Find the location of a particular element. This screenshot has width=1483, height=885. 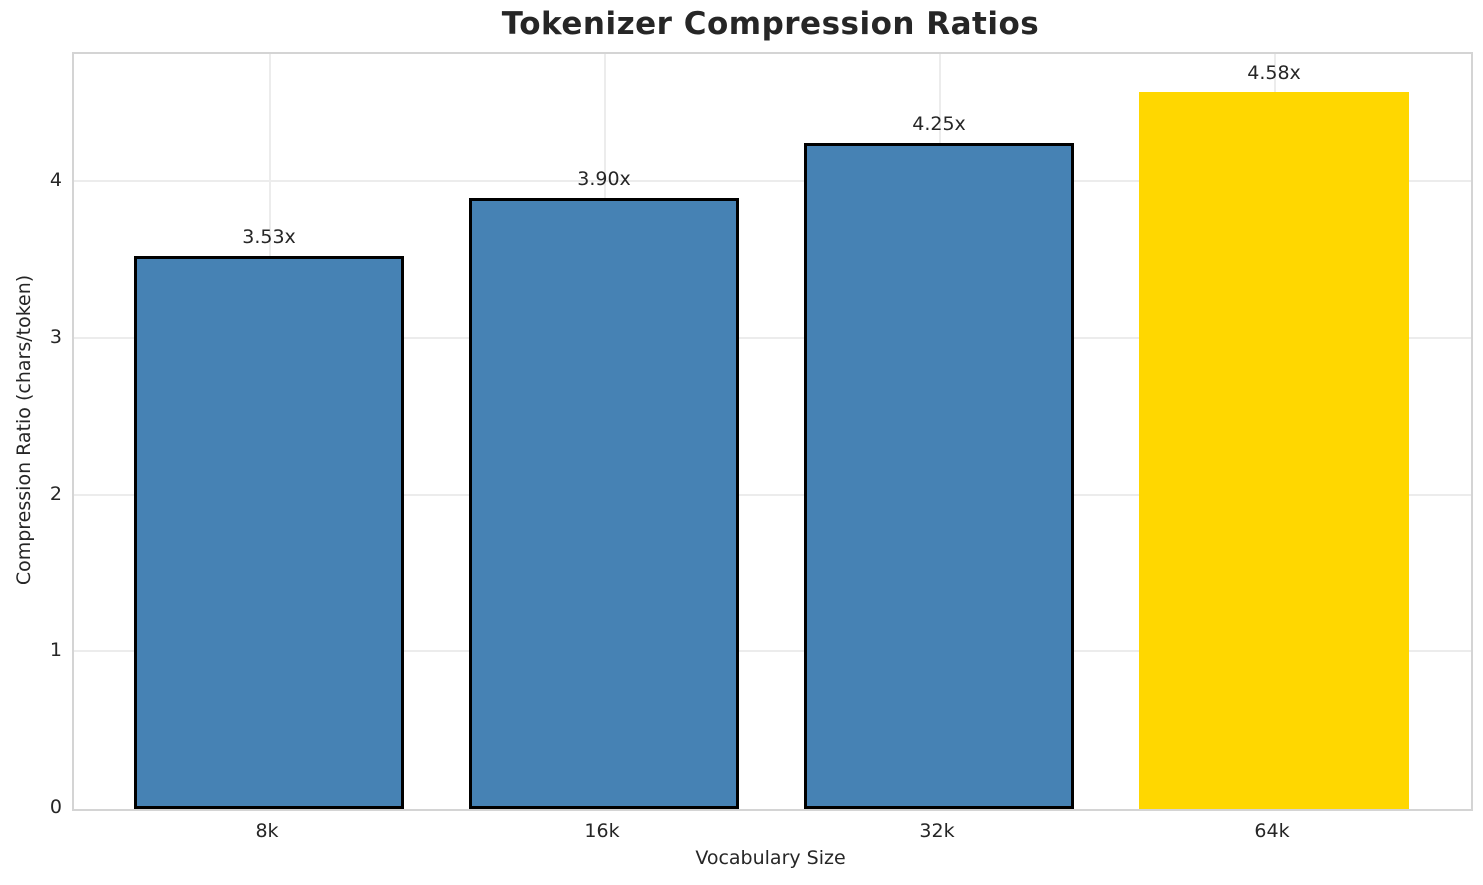

bar-value-label: 3.90x is located at coordinates (604, 179).